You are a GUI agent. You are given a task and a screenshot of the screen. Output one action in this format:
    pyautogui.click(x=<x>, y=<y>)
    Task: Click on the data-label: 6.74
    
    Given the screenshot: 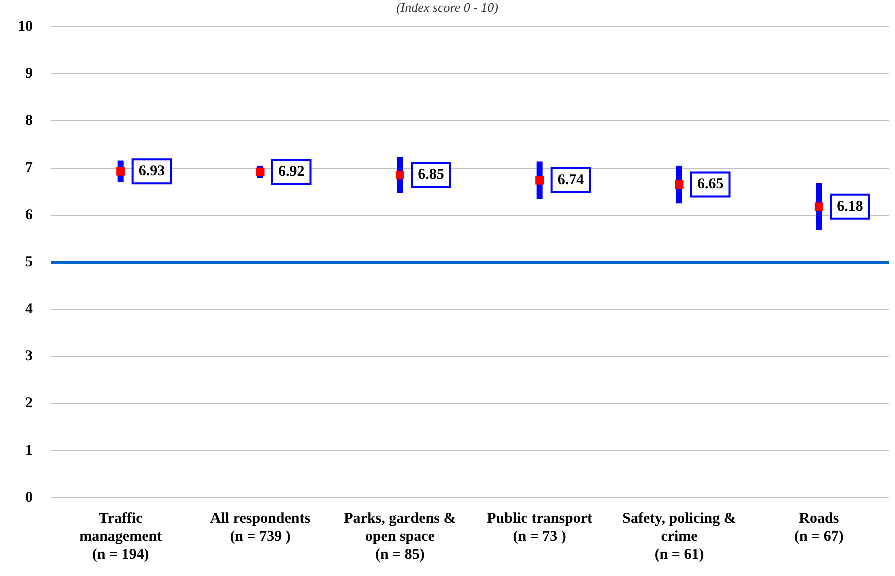 What is the action you would take?
    pyautogui.click(x=571, y=180)
    